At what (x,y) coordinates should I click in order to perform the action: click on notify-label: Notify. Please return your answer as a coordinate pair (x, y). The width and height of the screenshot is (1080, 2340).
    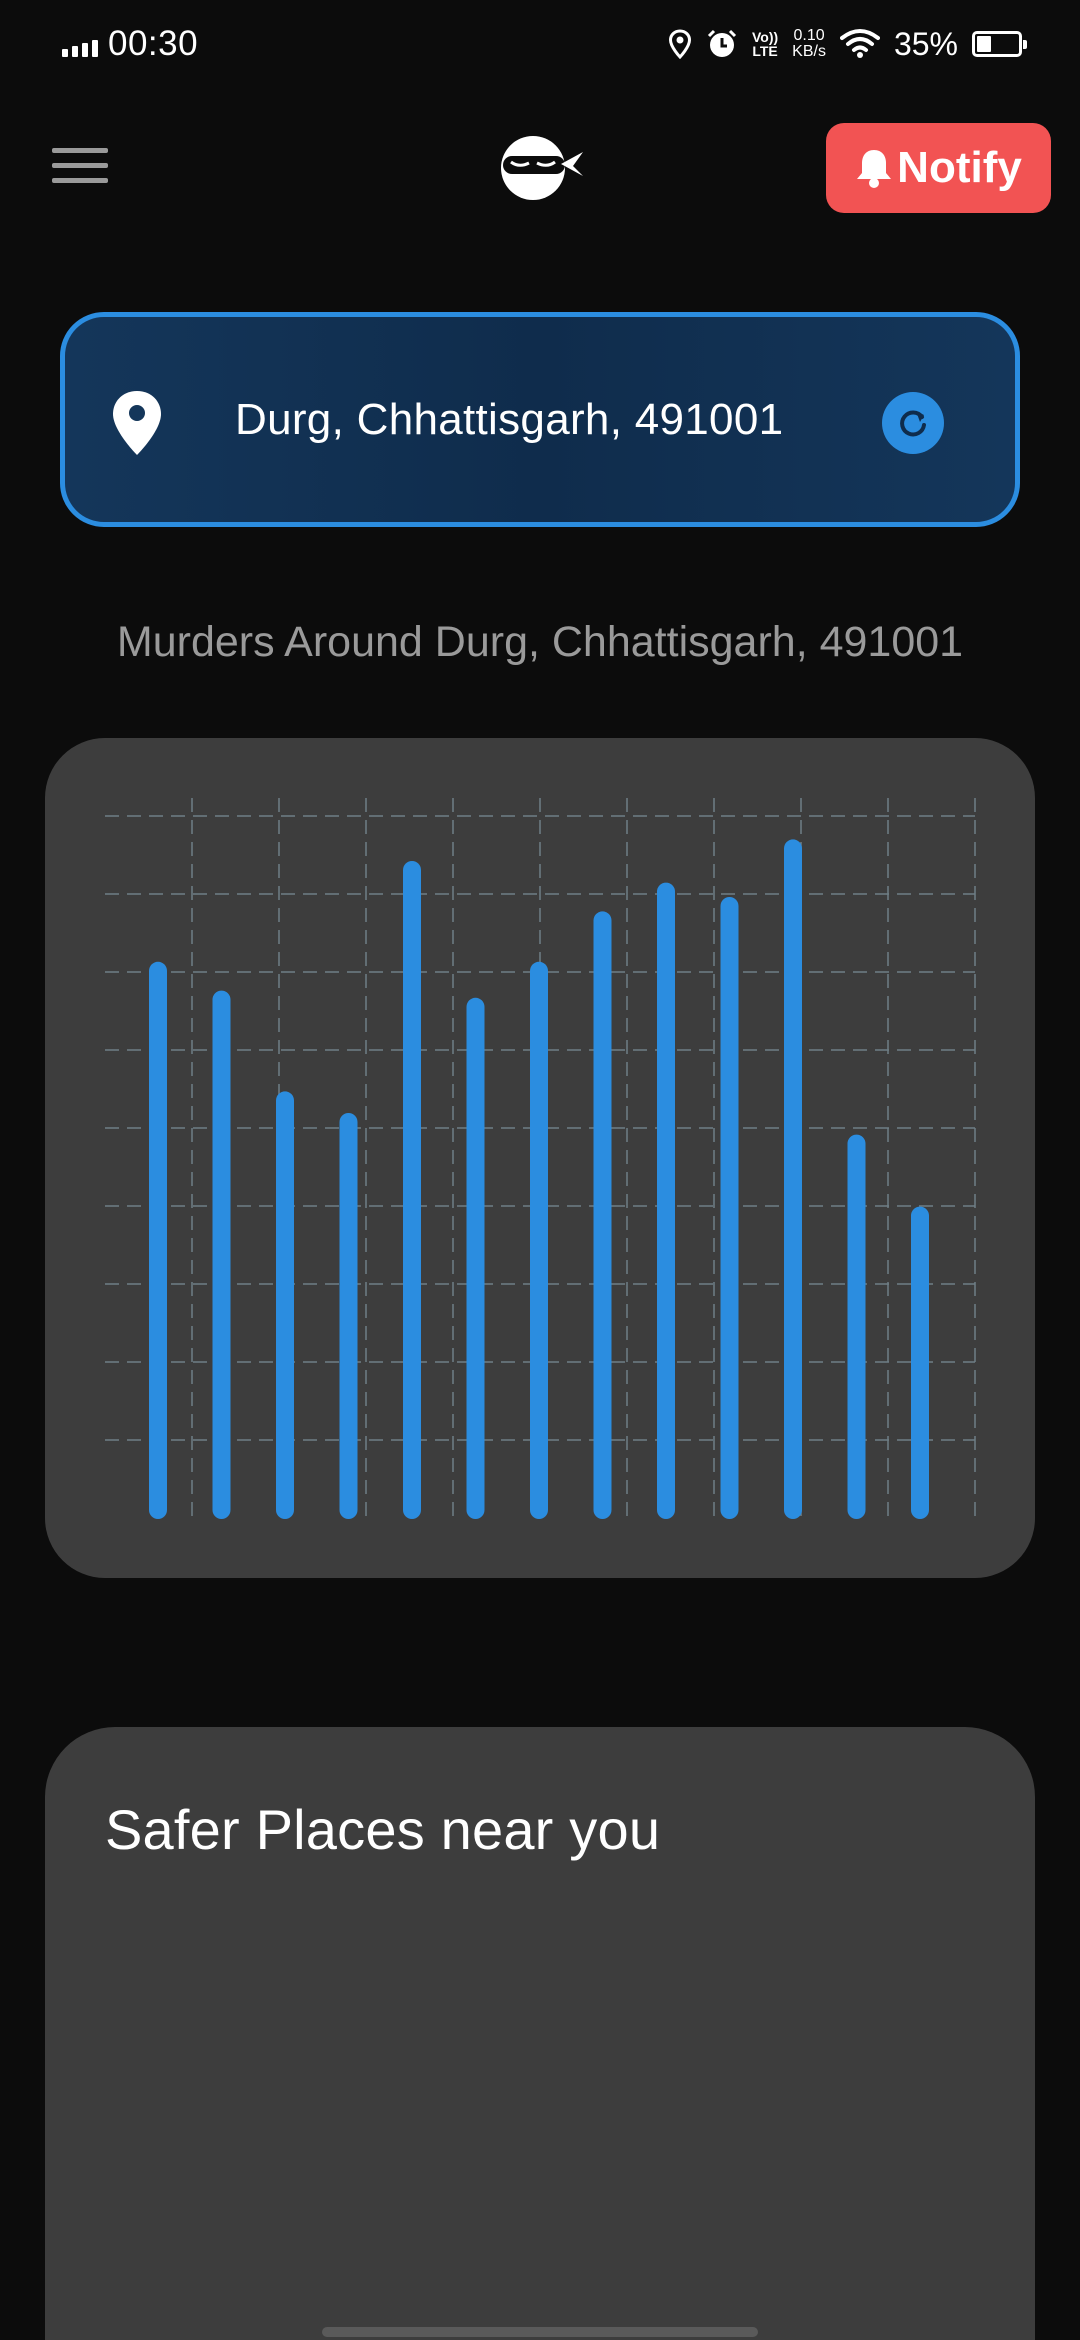
    Looking at the image, I should click on (959, 167).